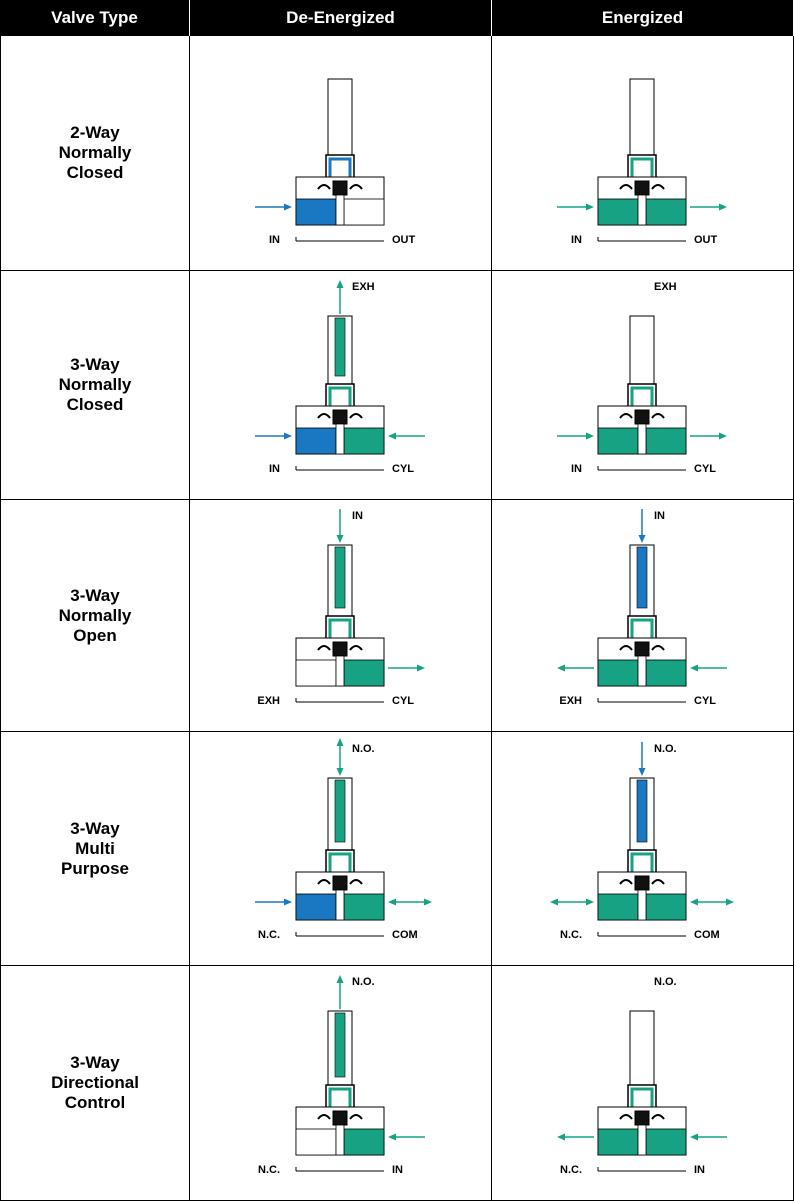  I want to click on diagram-3way-no-de-energized: EXH CYL IN, so click(341, 616).